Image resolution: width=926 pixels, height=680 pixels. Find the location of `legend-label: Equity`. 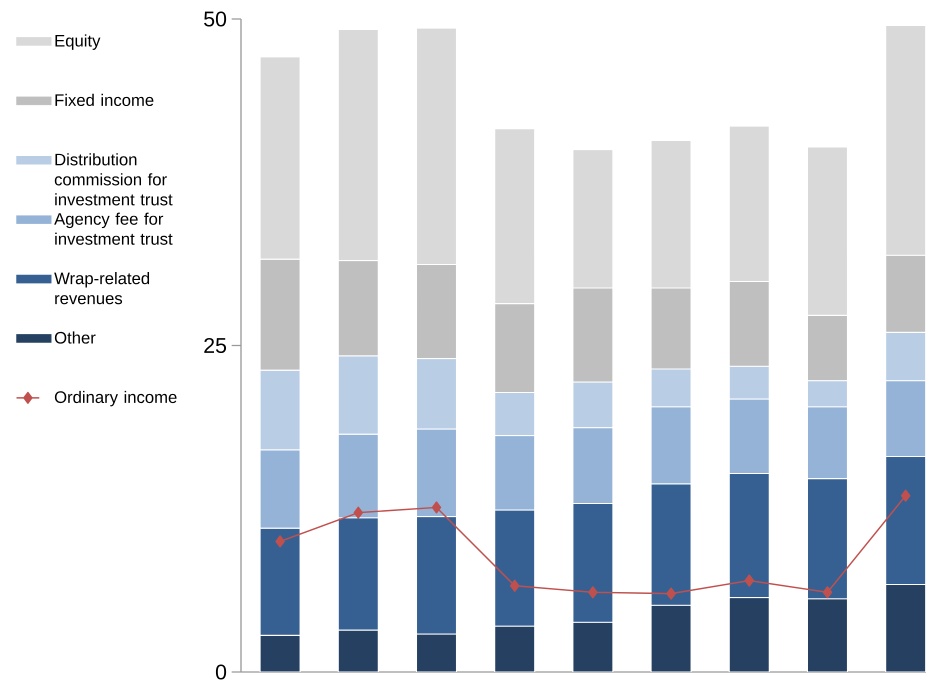

legend-label: Equity is located at coordinates (77, 42).